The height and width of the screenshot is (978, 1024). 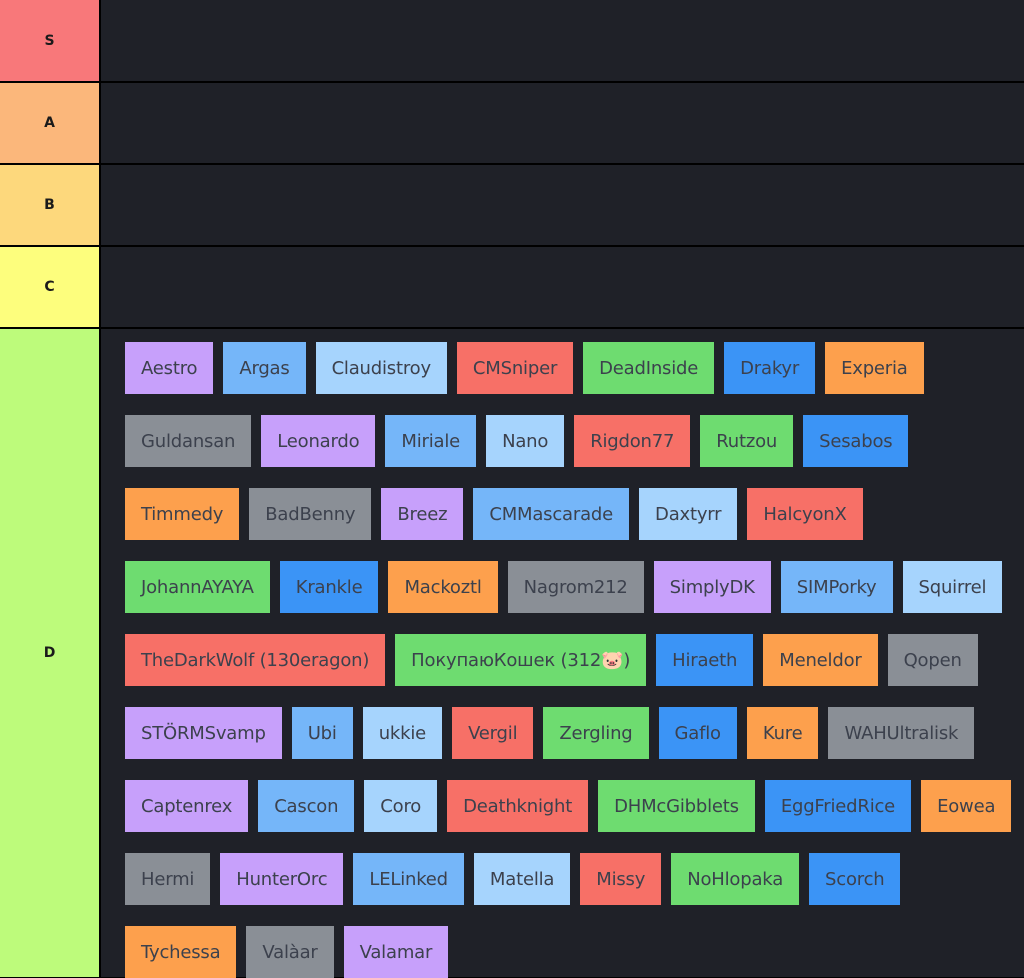 I want to click on tier-row-c: C, so click(x=512, y=287).